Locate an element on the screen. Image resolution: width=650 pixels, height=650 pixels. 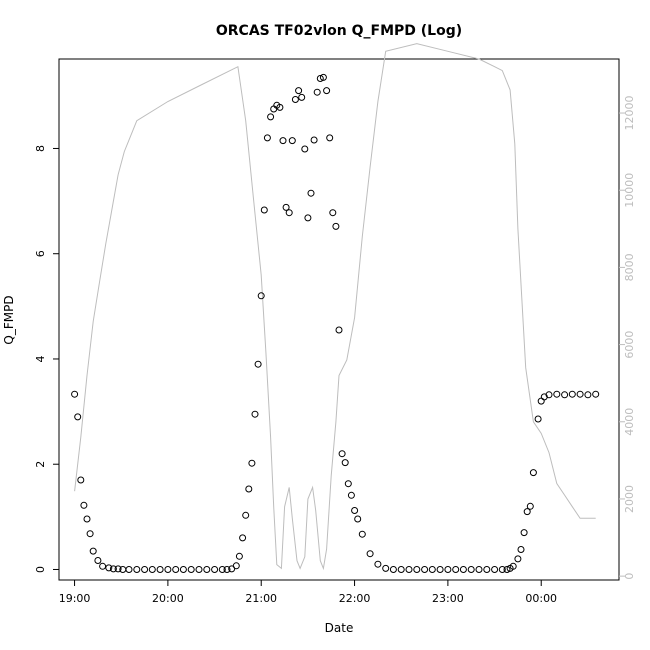
y2-tick-label: 12000 is located at coordinates (629, 113).